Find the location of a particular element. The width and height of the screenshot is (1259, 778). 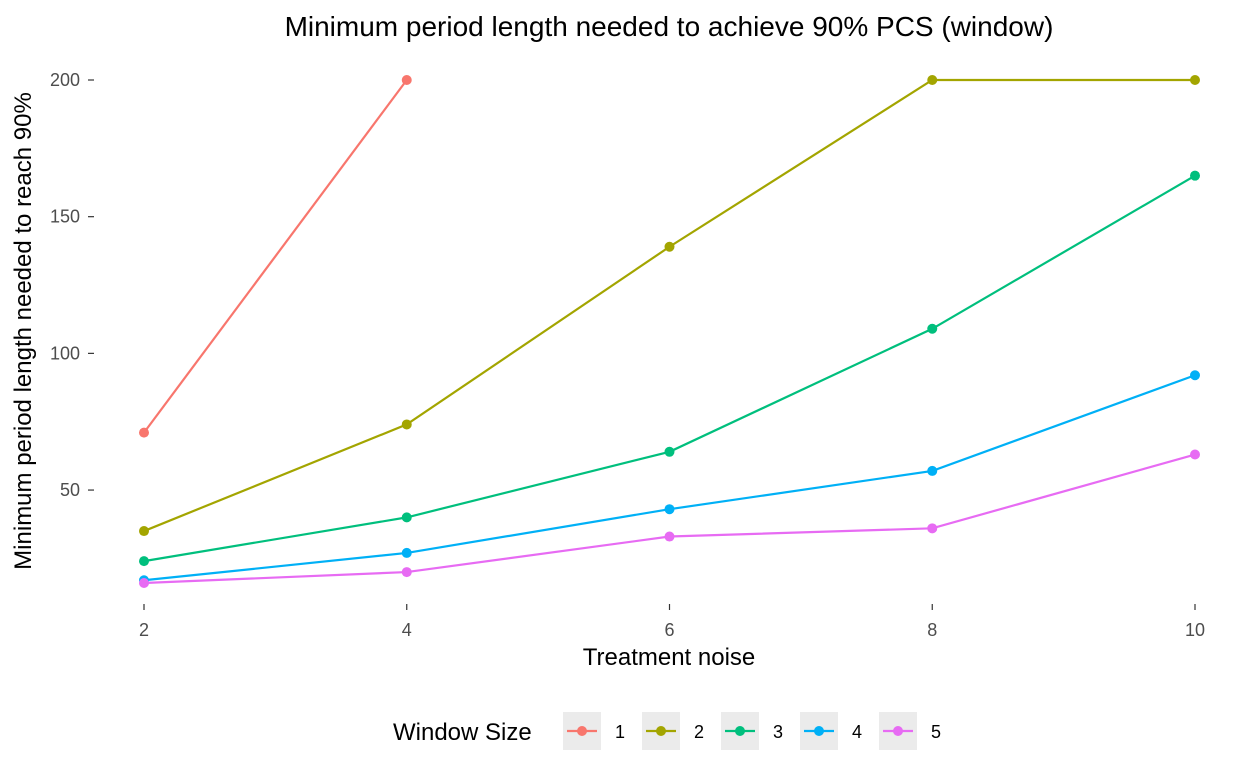

x-tick-label: 8 is located at coordinates (932, 630).